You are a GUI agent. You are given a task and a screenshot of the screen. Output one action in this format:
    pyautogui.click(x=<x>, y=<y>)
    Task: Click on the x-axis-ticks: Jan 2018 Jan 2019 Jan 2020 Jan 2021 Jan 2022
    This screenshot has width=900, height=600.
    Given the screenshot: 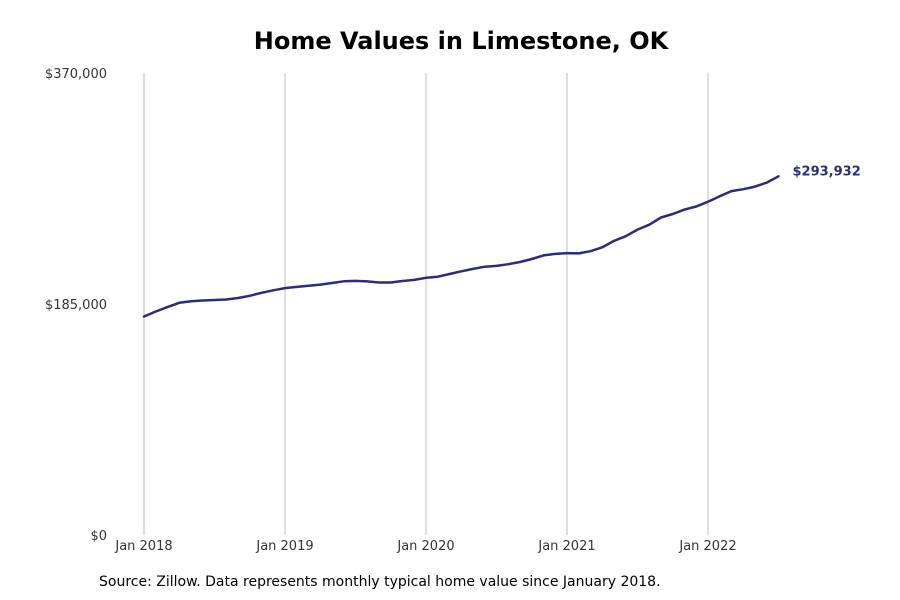 What is the action you would take?
    pyautogui.click(x=425, y=546)
    